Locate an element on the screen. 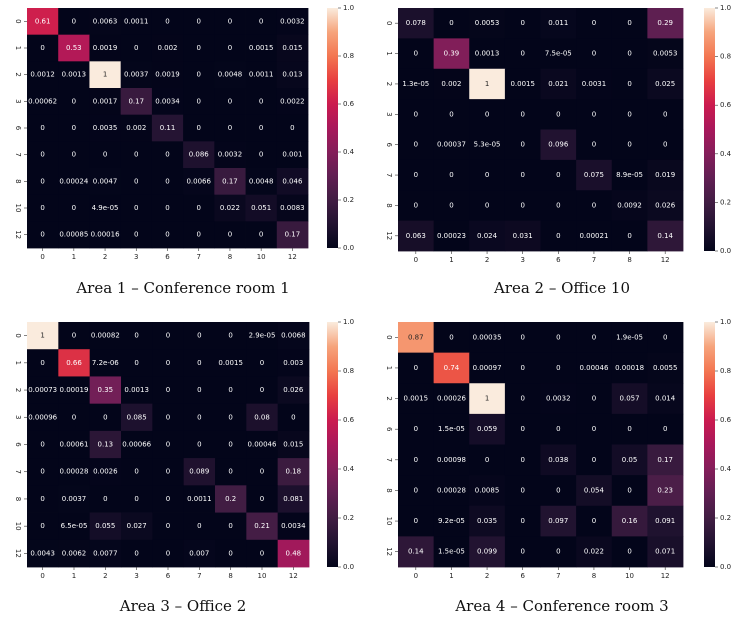  cell-label: 0.0034 is located at coordinates (167, 101).